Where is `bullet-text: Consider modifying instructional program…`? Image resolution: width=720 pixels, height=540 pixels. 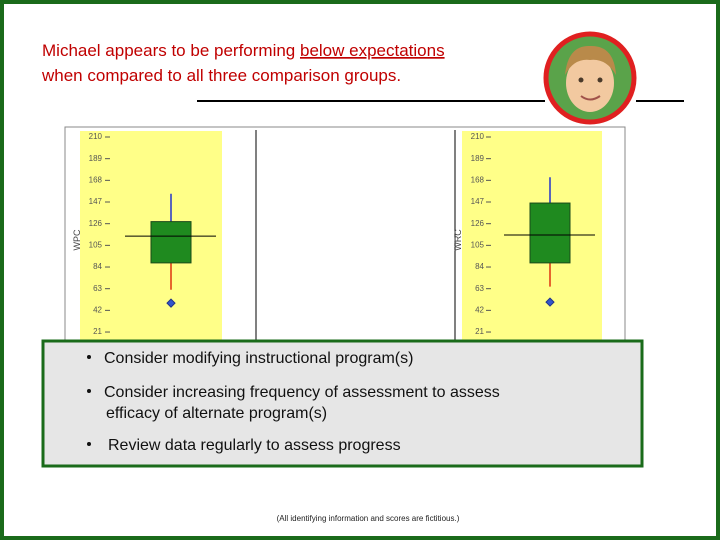
bullet-text: Consider modifying instructional program… is located at coordinates (258, 358).